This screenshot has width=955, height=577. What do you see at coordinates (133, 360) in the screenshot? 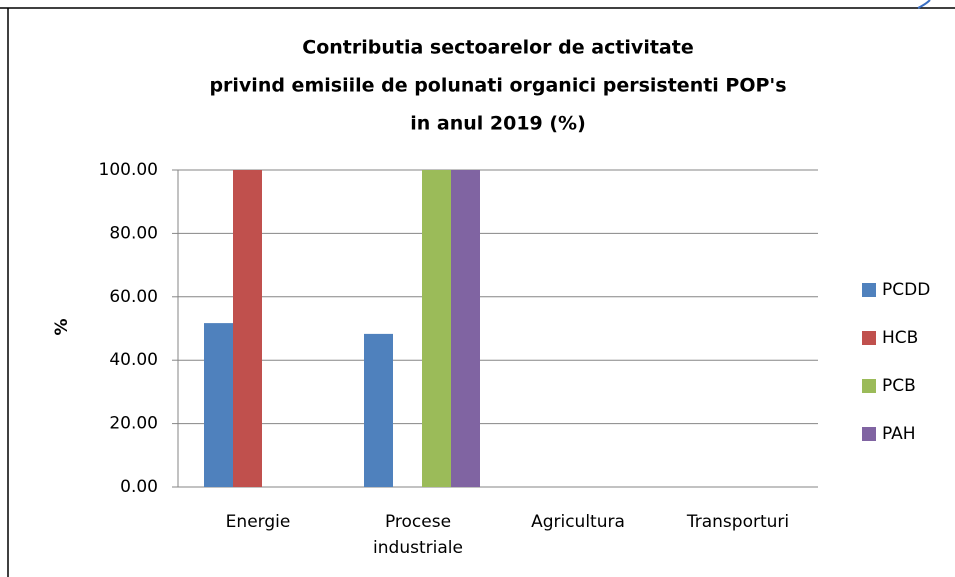
I see `y-tick-label: 40.00` at bounding box center [133, 360].